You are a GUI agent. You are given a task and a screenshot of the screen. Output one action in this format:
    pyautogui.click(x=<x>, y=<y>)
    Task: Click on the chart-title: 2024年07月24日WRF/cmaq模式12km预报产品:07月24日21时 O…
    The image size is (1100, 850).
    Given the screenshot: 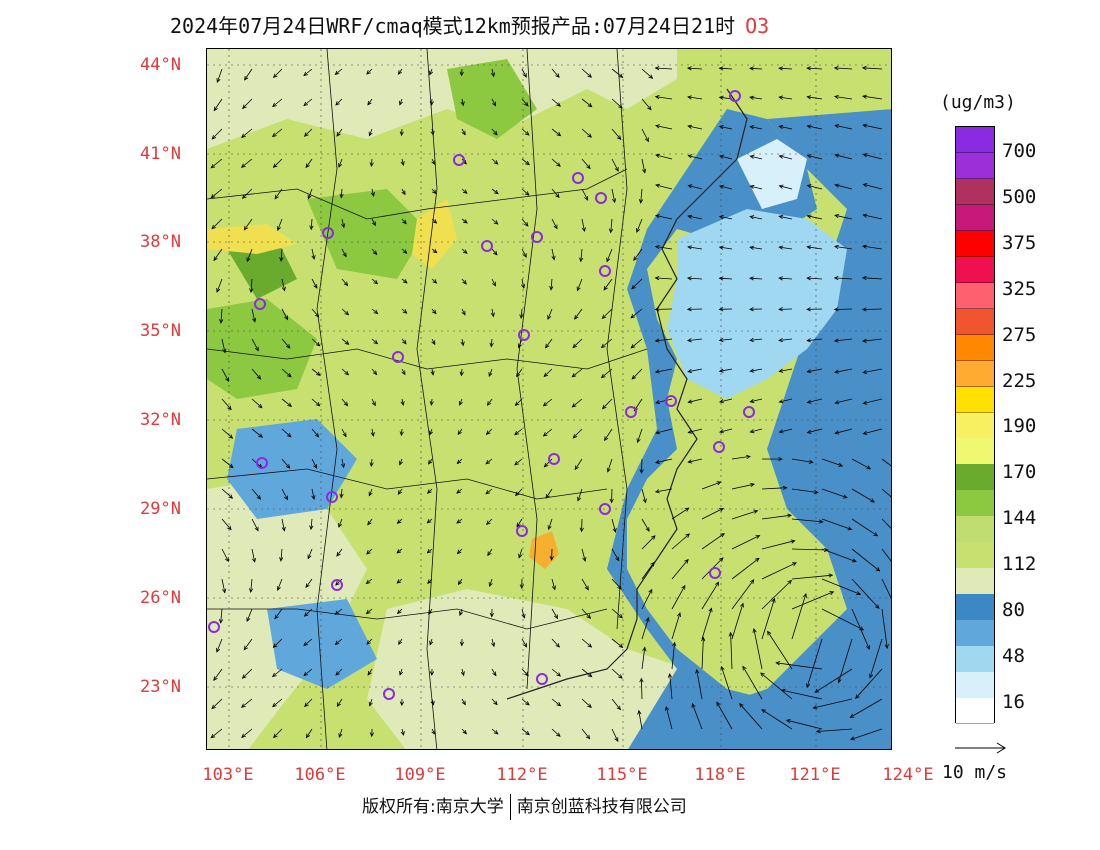 What is the action you would take?
    pyautogui.click(x=469, y=24)
    